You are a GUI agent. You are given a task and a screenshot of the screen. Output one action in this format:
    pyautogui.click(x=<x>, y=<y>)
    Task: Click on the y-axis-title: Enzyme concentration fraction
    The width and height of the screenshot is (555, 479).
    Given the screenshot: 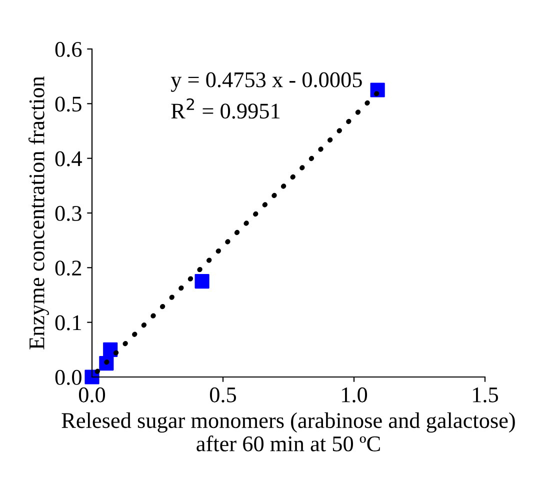 What is the action you would take?
    pyautogui.click(x=38, y=213)
    